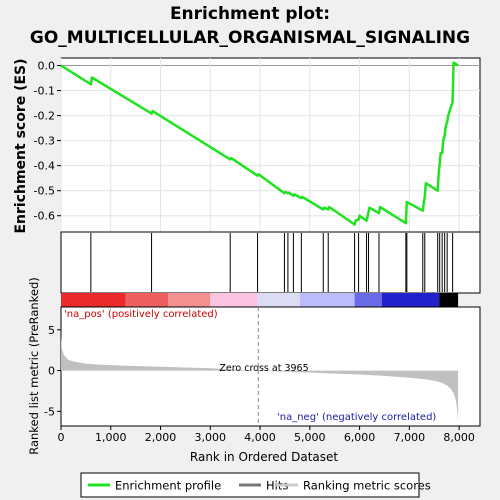  I want to click on x-tick-label: 3,000, so click(211, 437).